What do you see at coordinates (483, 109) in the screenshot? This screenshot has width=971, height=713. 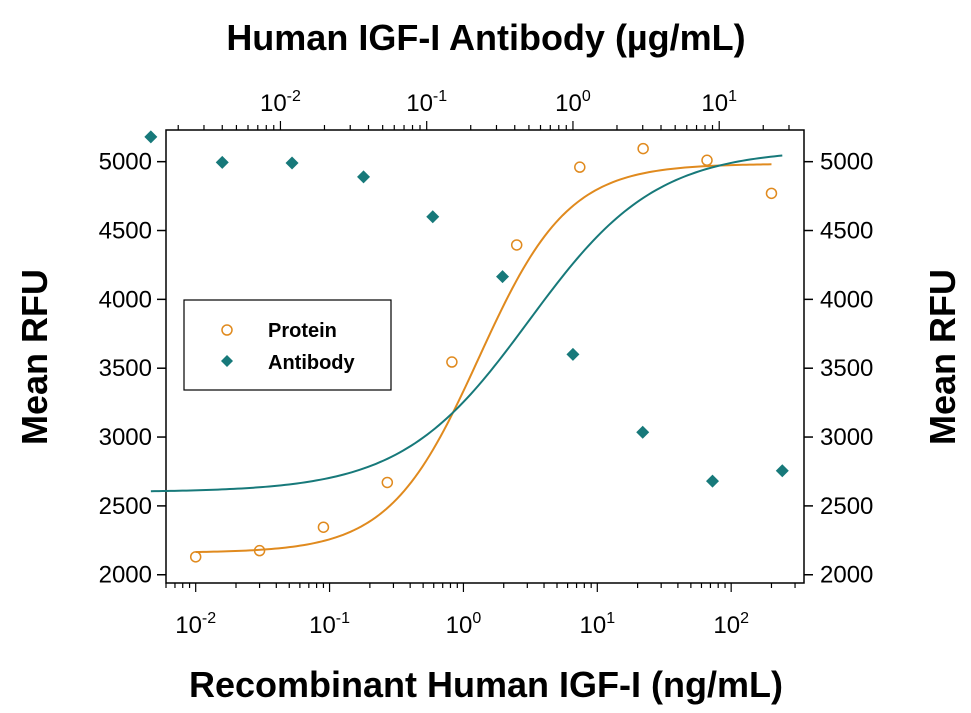 I see `top-axis: 10⁻² 10⁻¹ 10⁰ 10¹` at bounding box center [483, 109].